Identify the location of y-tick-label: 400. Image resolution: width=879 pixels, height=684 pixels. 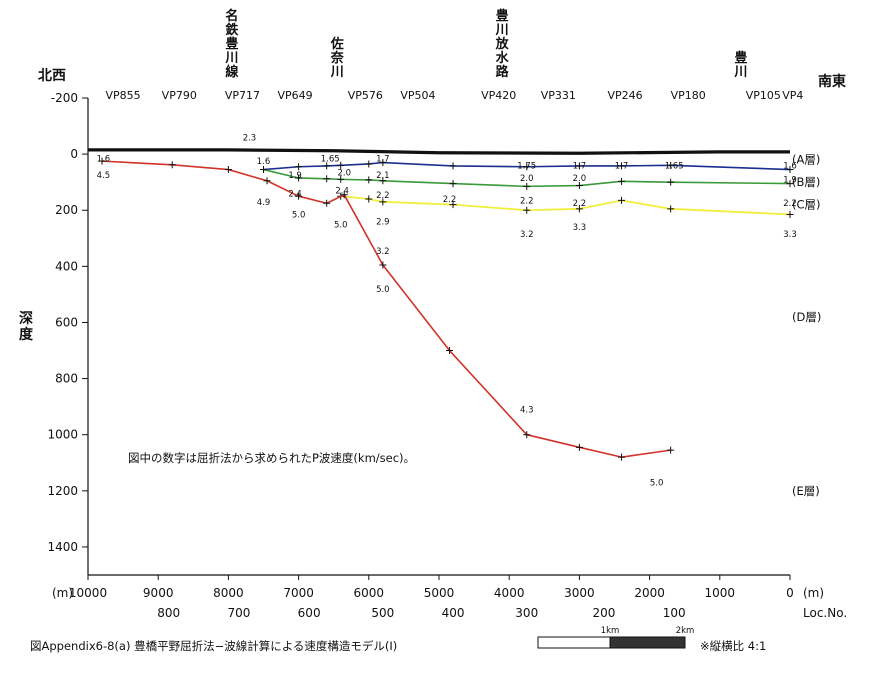
(66, 266).